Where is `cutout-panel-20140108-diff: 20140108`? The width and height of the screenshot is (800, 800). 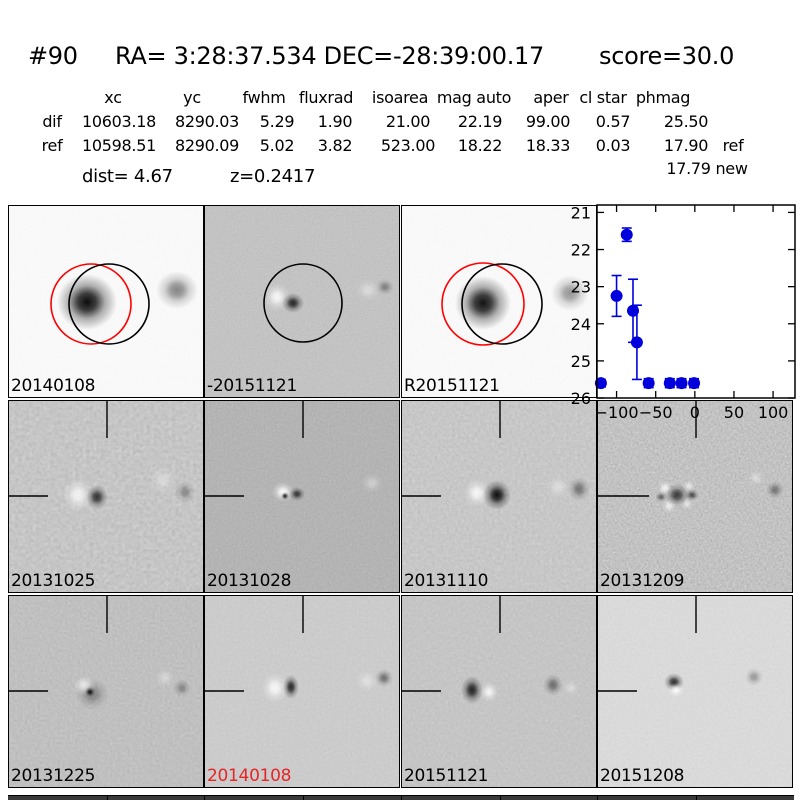
cutout-panel-20140108-diff: 20140108 is located at coordinates (302, 691).